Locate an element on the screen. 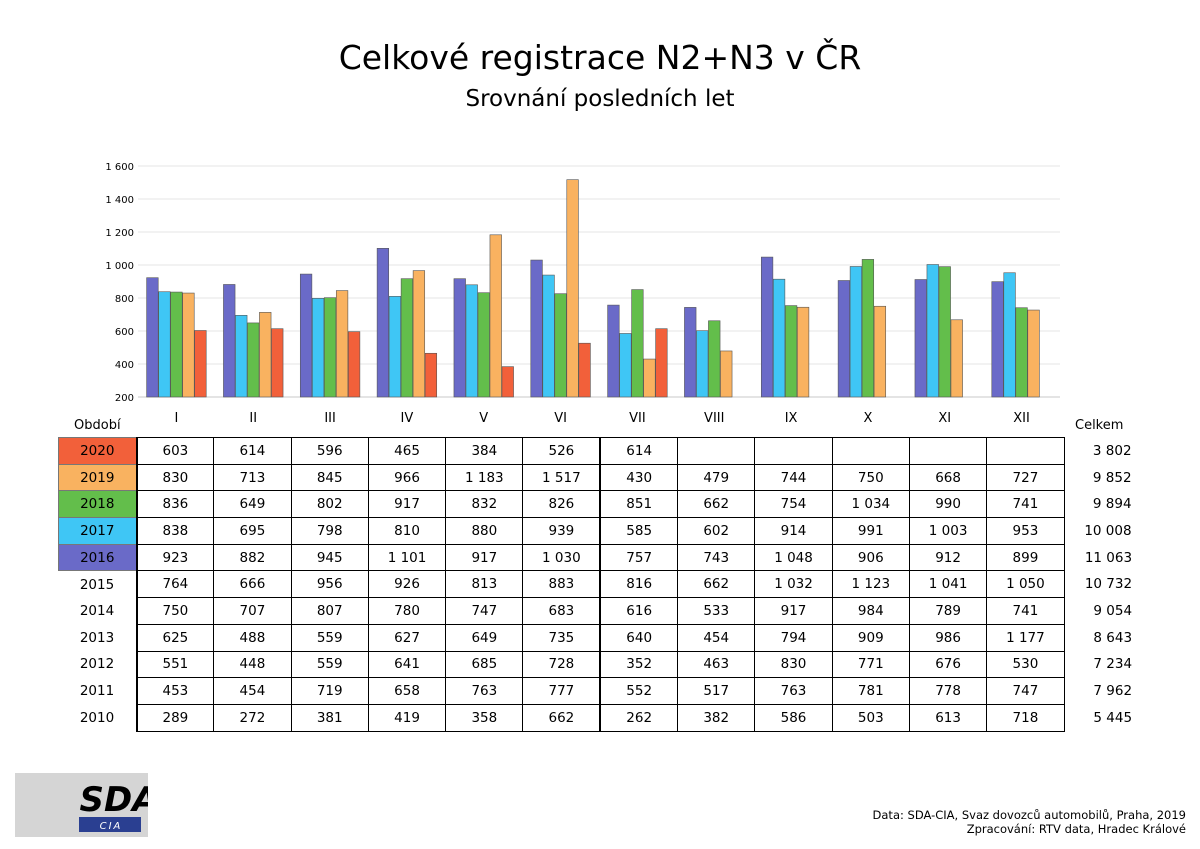  value-cell: 381 is located at coordinates (329, 717).